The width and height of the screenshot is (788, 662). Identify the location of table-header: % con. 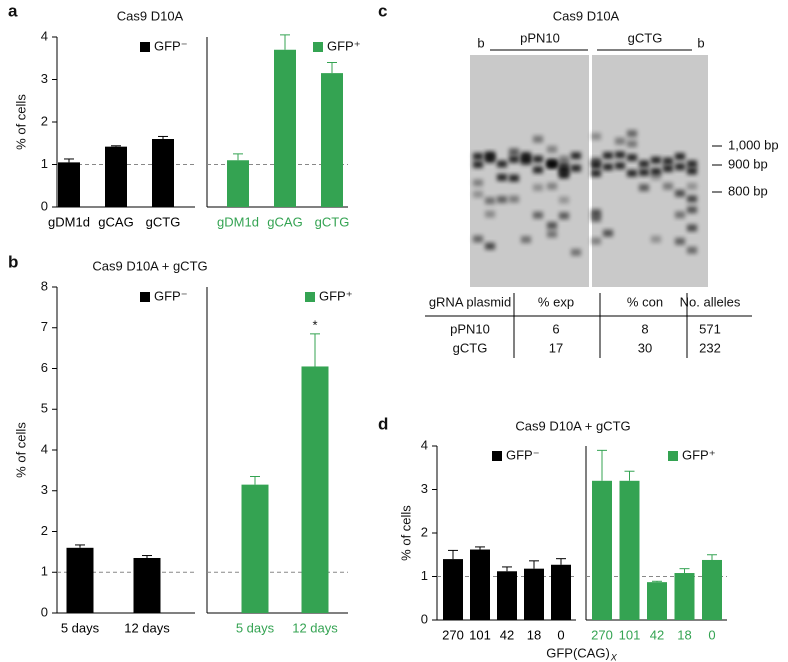
(645, 301).